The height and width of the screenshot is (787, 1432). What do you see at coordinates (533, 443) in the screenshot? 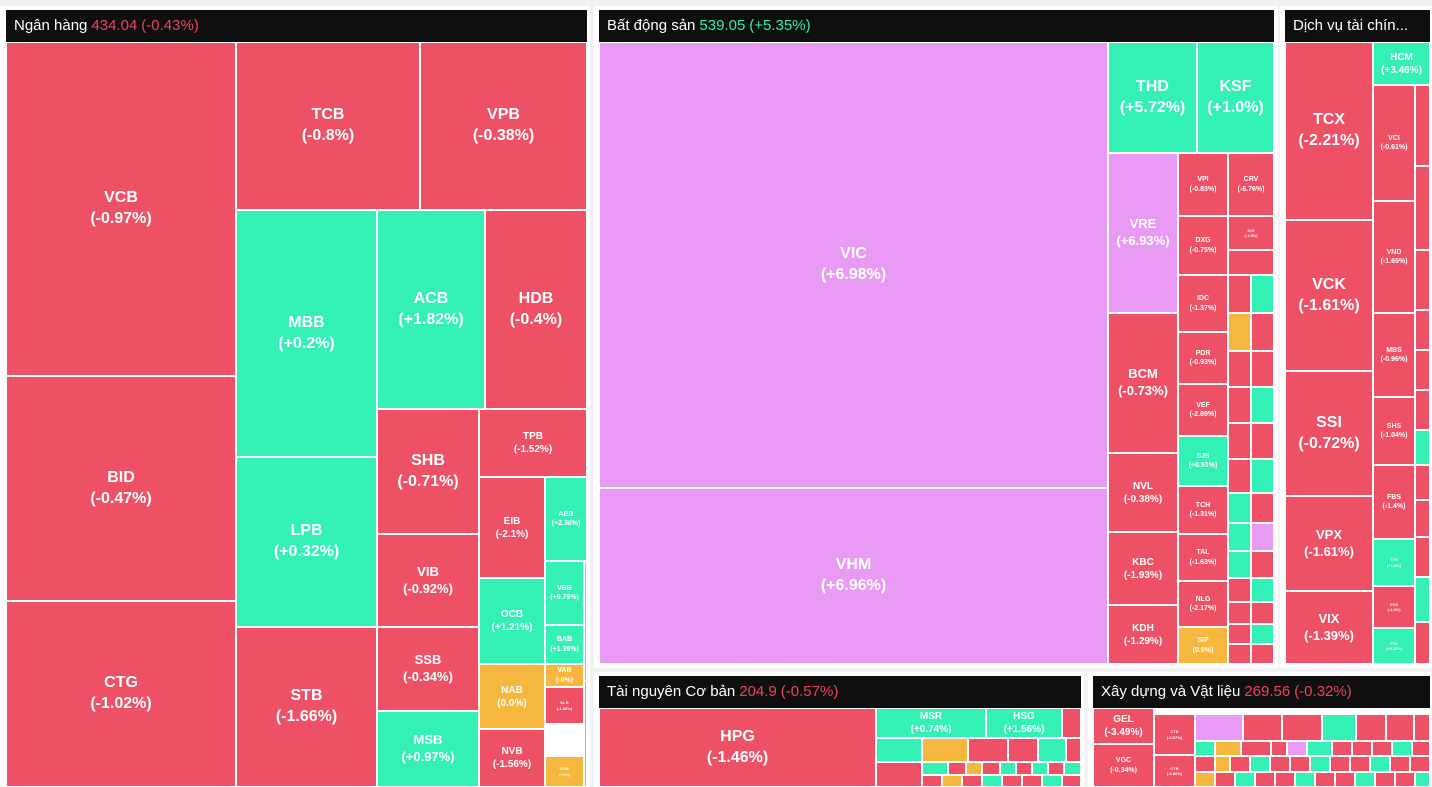
I see `stock-tile-tpb: TPB (-1.52%)` at bounding box center [533, 443].